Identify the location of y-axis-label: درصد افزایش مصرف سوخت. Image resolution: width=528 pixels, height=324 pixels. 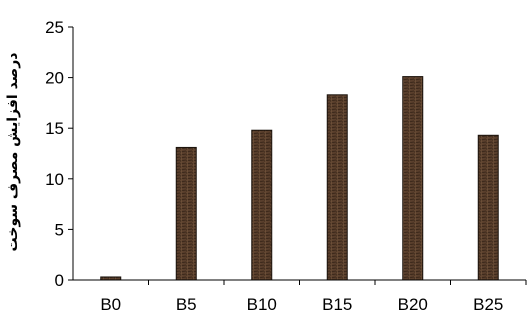
(13, 152).